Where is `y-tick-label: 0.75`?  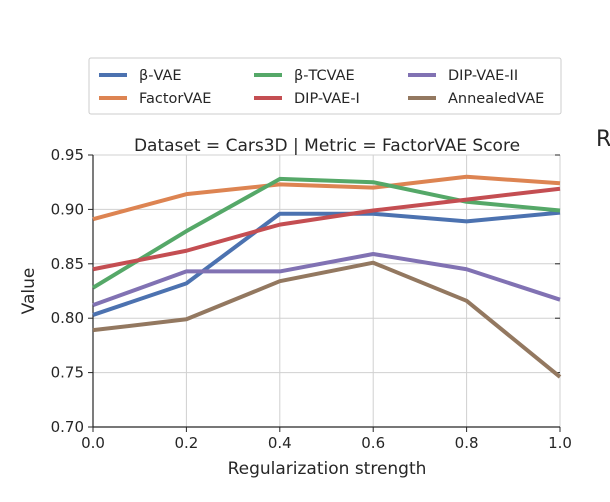 y-tick-label: 0.75 is located at coordinates (67, 373).